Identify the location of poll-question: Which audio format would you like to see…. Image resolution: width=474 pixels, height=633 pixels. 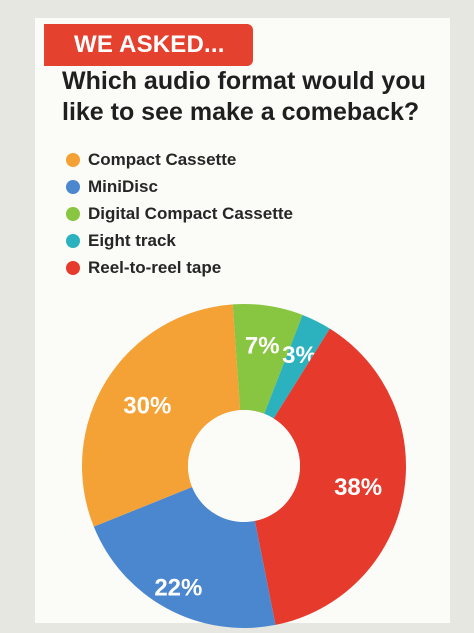
(244, 96).